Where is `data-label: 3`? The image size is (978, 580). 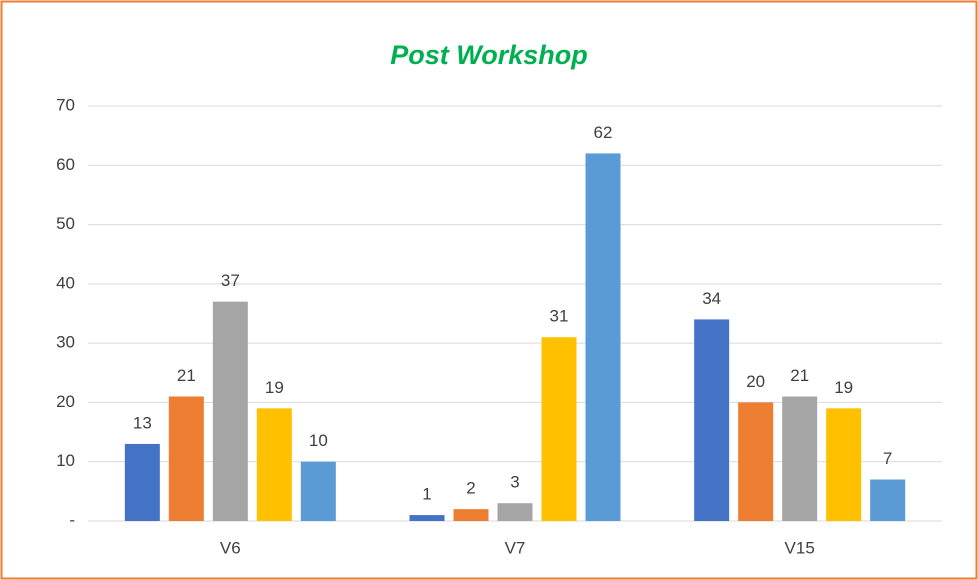 data-label: 3 is located at coordinates (514, 482).